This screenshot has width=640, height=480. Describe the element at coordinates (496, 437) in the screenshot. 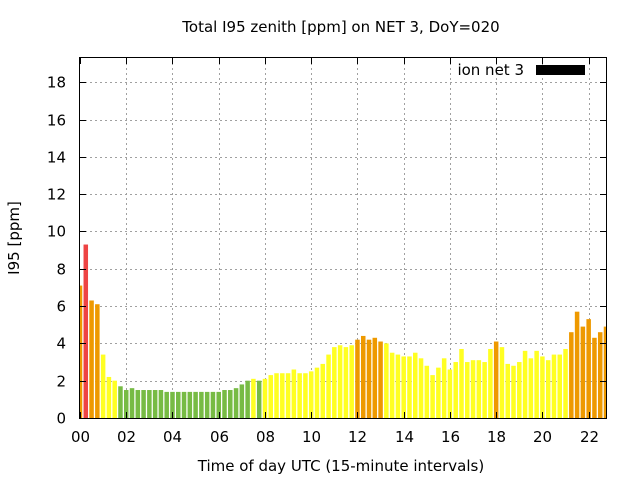

I see `x-tick-label: 18` at that location.